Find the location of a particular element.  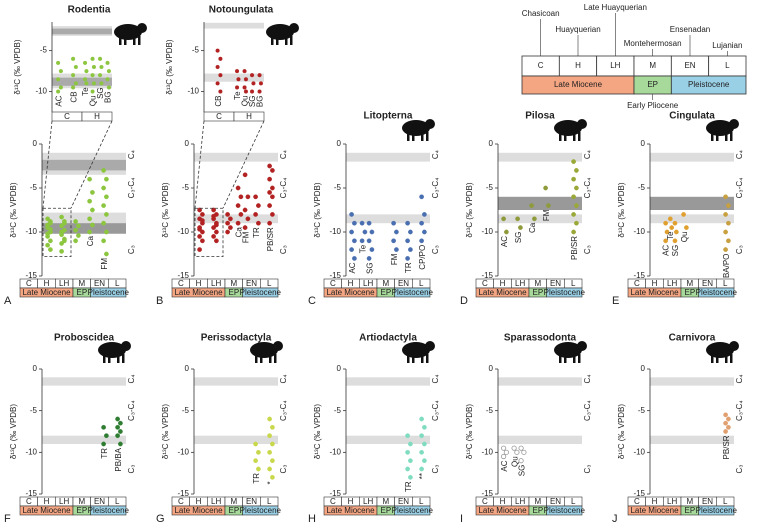

zoom-box is located at coordinates (57, 232).